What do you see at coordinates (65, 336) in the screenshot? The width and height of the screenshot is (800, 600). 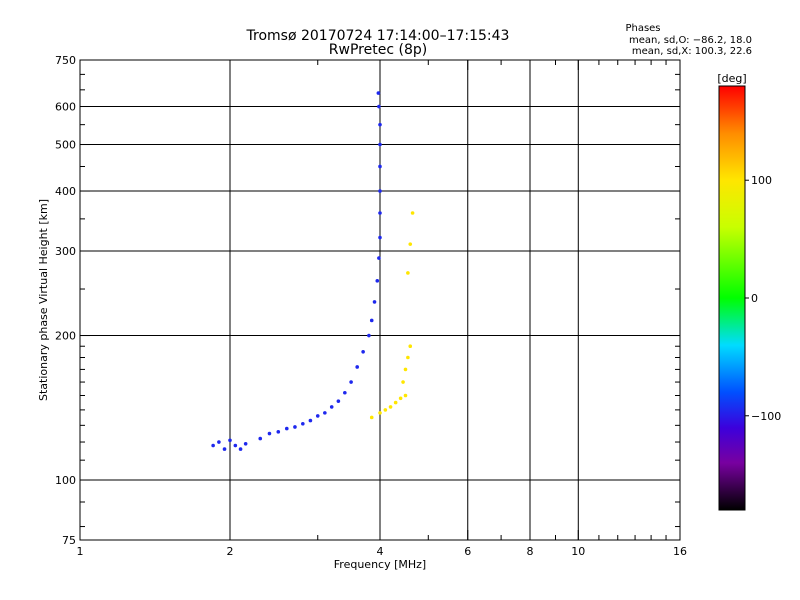 I see `y-tick-label: 200` at bounding box center [65, 336].